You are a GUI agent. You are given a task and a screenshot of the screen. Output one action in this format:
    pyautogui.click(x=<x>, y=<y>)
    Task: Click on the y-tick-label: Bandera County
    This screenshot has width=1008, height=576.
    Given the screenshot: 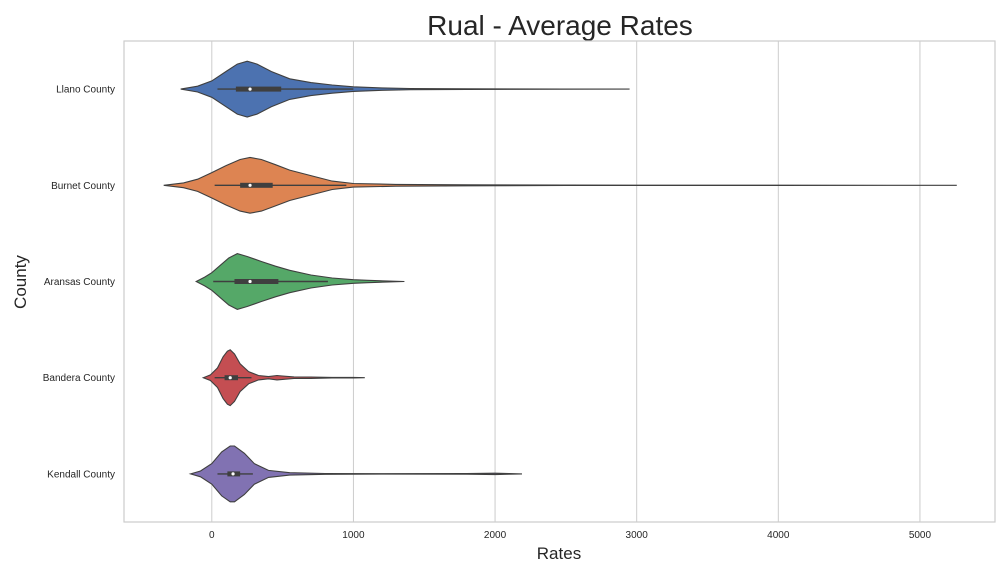 What is the action you would take?
    pyautogui.click(x=79, y=378)
    